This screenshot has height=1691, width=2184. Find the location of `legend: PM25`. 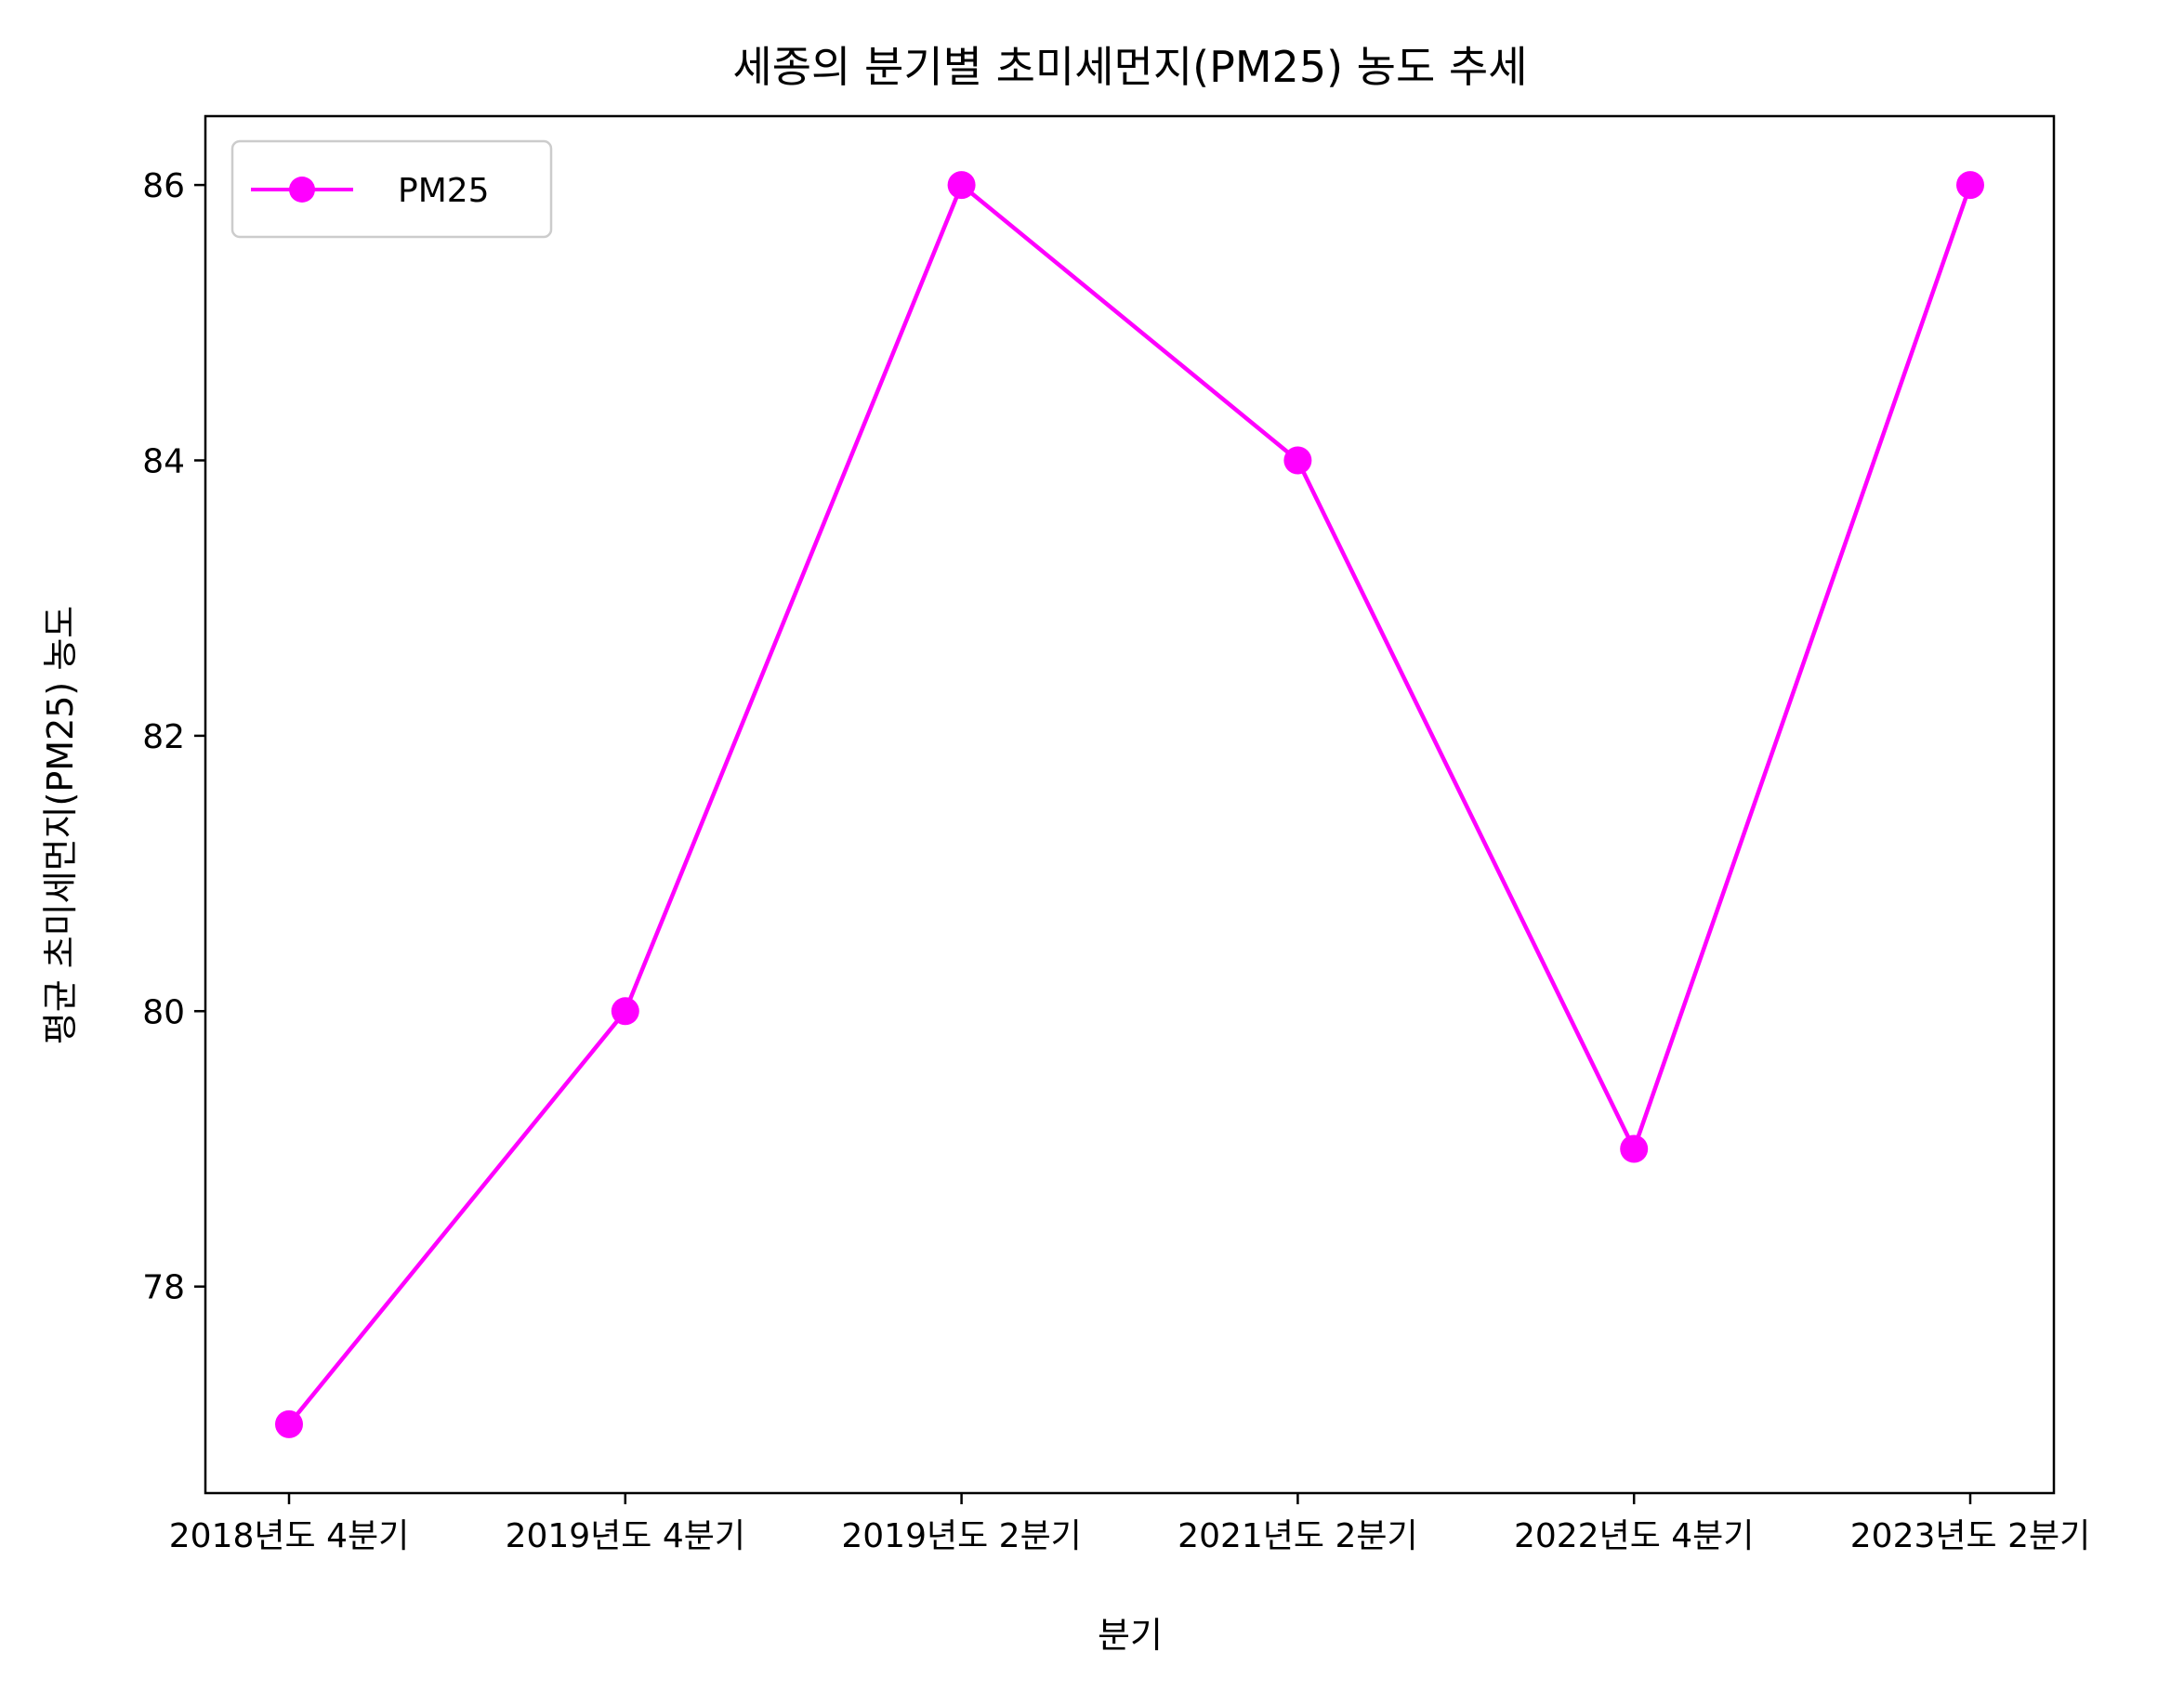

legend: PM25 is located at coordinates (391, 189).